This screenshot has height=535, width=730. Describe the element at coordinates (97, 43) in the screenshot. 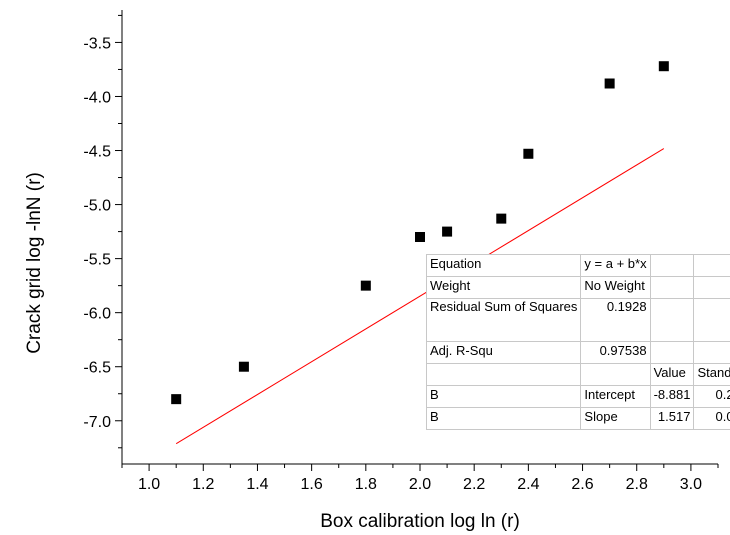

I see `y-tick-label: -3.5` at that location.